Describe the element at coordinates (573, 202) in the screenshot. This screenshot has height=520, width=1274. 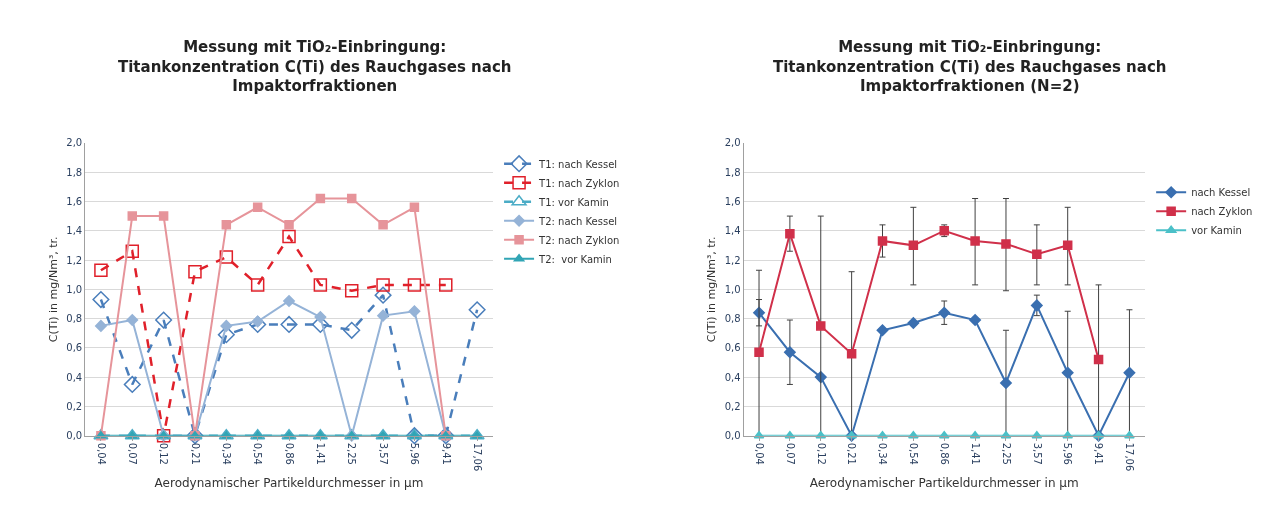
I see `legend-label: T1: vor Kamin` at that location.